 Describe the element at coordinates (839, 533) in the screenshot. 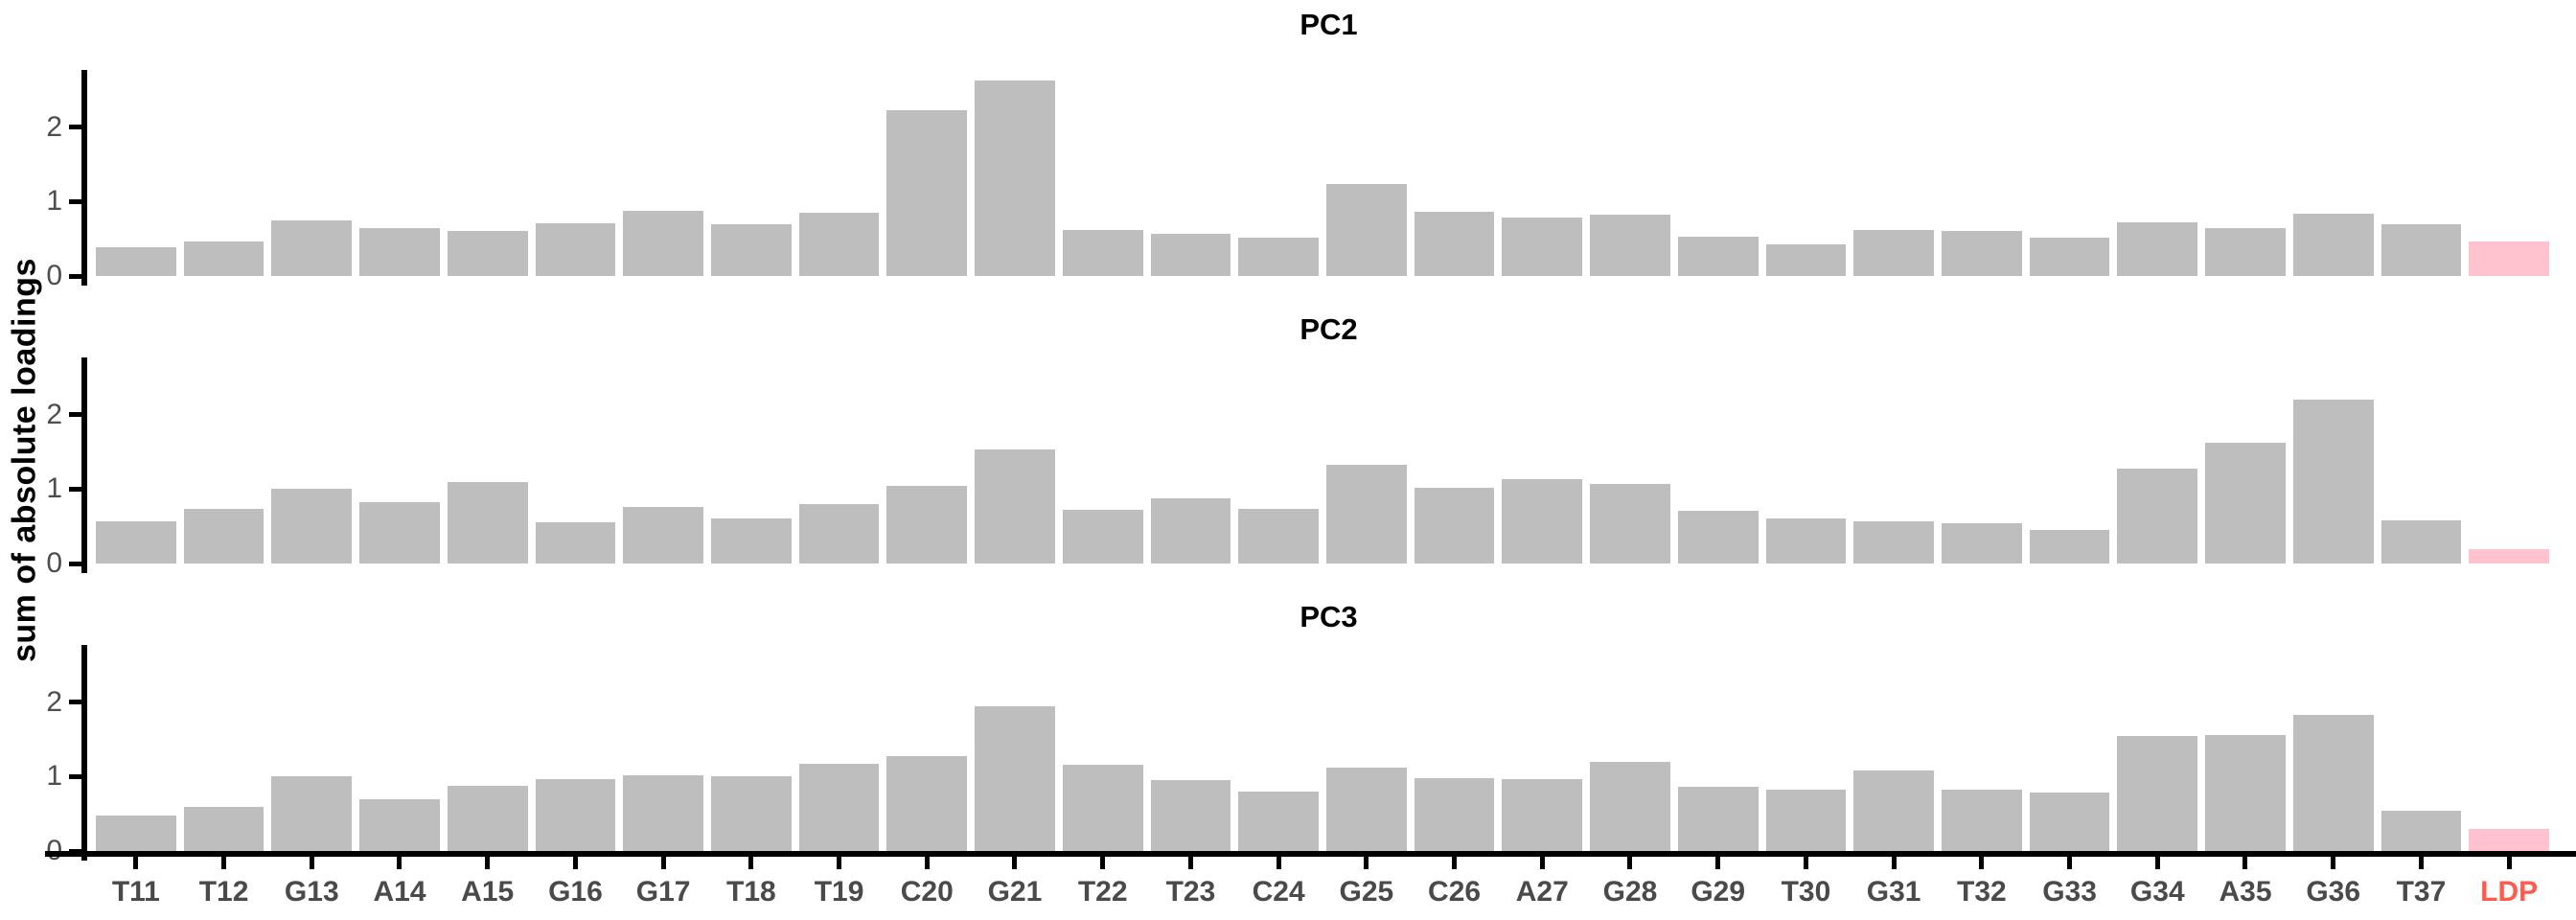

I see `bar-PC2-T19` at that location.